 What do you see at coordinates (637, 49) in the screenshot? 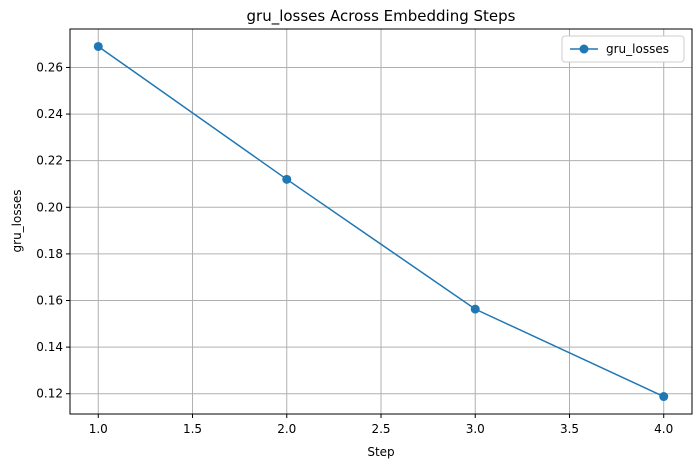
I see `legend-label: gru_losses` at bounding box center [637, 49].